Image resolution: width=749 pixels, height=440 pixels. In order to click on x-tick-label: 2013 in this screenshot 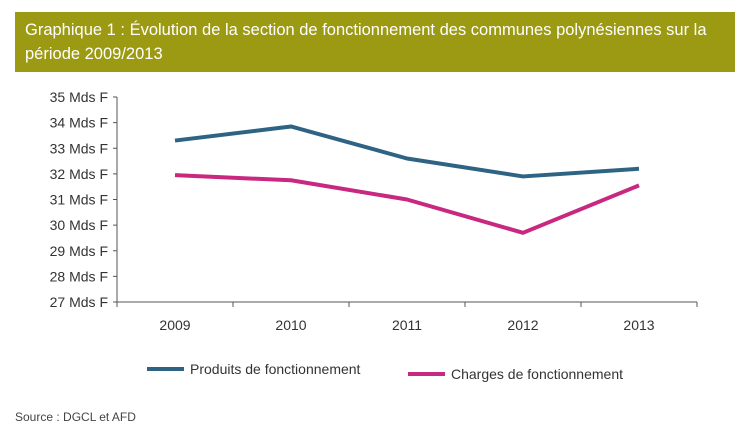, I will do `click(638, 325)`.